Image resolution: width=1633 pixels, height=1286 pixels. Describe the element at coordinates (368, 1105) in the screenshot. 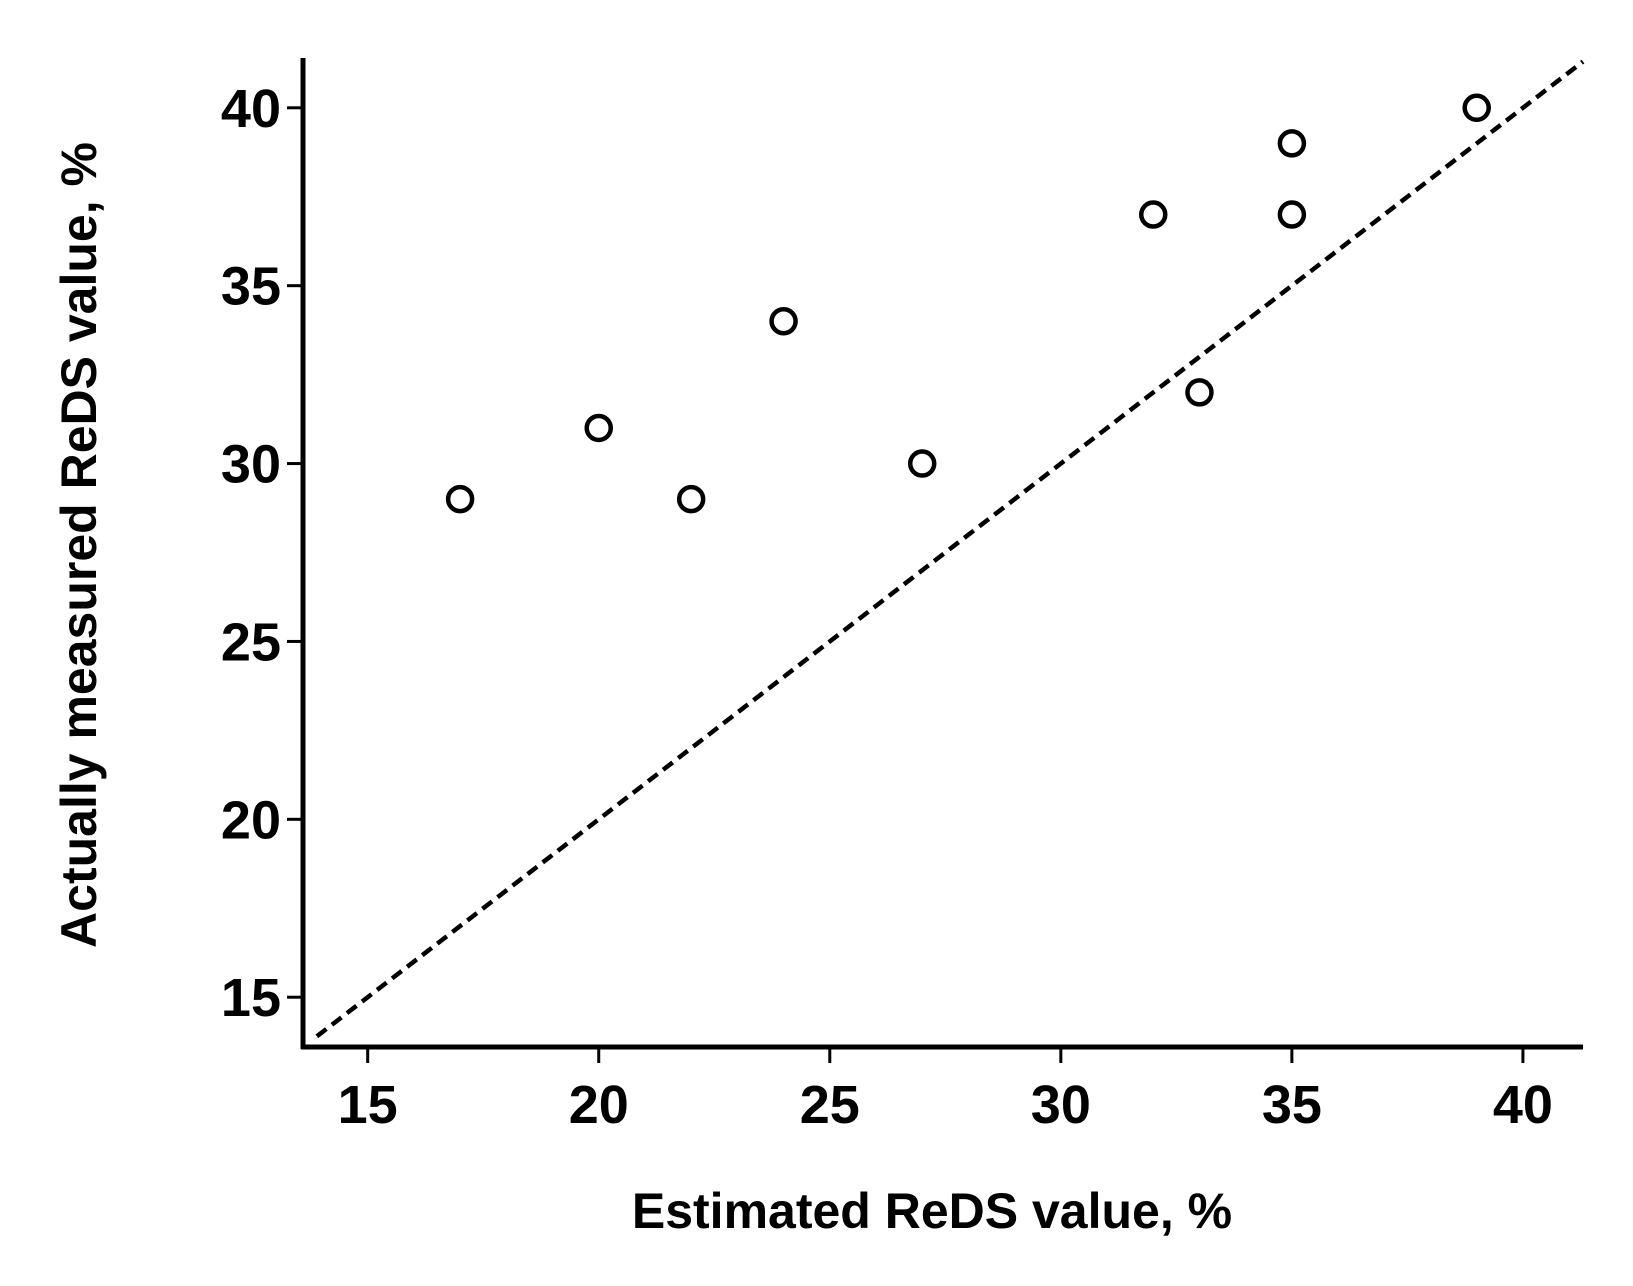

I see `x-tick-label: 15` at that location.